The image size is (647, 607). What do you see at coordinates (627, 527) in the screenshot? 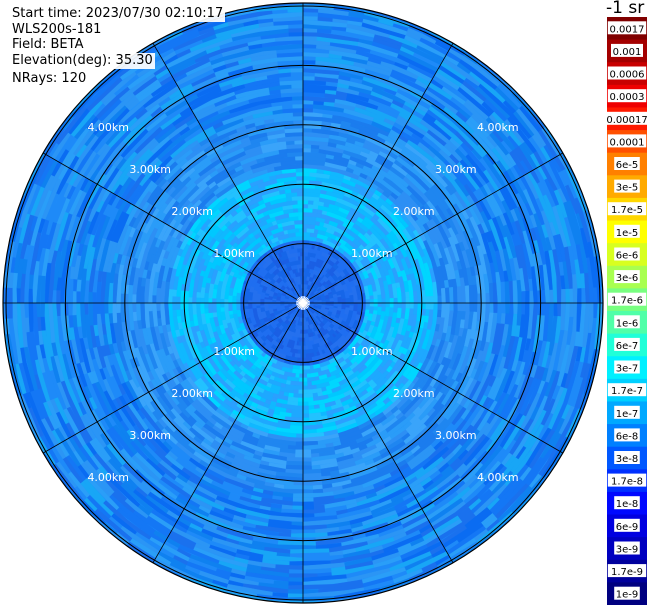
I see `colorbar-tick-label: 6e-9` at bounding box center [627, 527].